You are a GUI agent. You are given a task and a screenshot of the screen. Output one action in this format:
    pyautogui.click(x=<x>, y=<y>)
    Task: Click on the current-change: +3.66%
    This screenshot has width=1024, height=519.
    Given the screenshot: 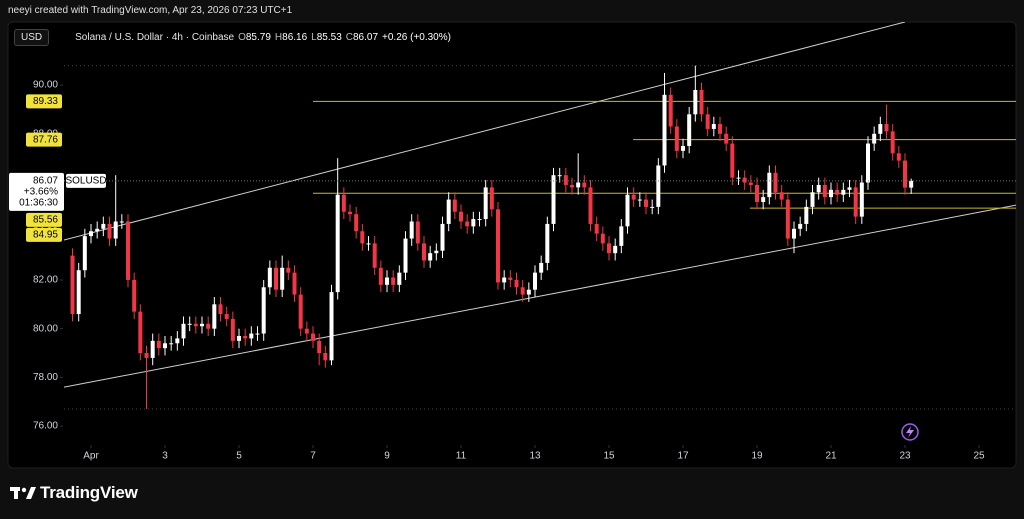 What is the action you would take?
    pyautogui.click(x=41, y=191)
    